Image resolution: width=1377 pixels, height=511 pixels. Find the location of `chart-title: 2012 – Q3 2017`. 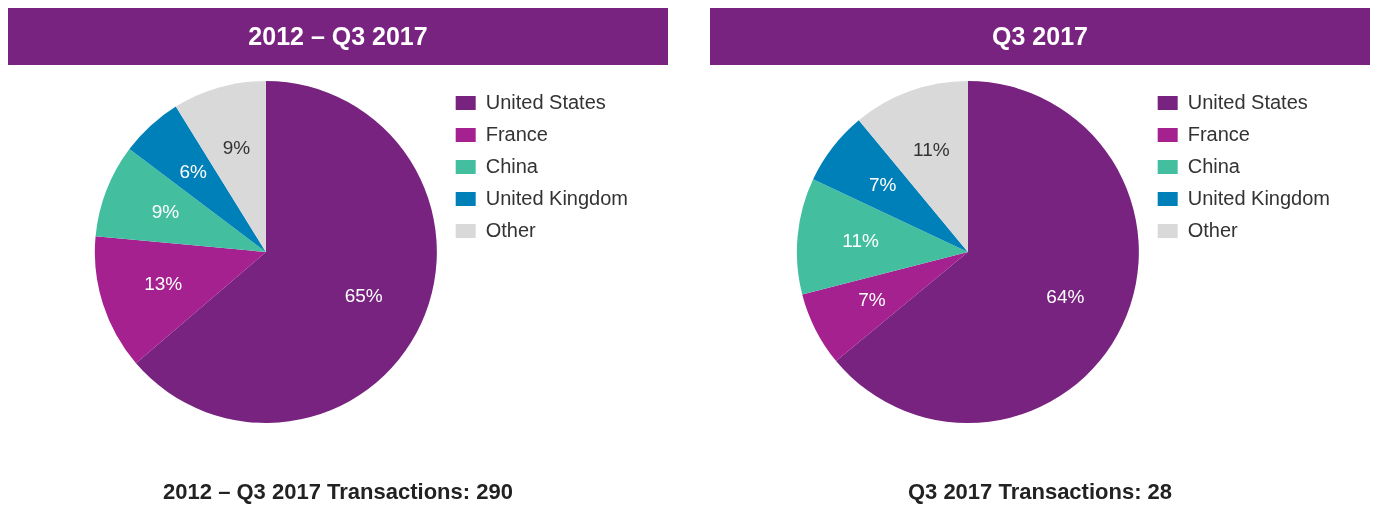

chart-title: 2012 – Q3 2017 is located at coordinates (338, 36).